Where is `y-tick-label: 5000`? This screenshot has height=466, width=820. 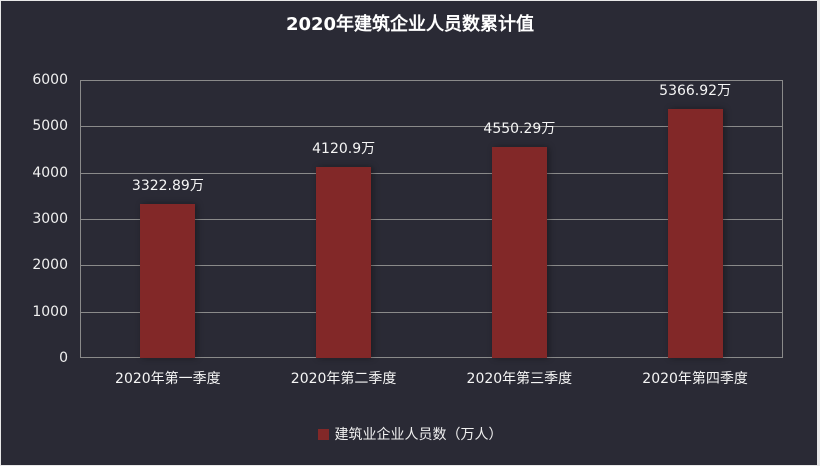
y-tick-label: 5000 is located at coordinates (50, 126).